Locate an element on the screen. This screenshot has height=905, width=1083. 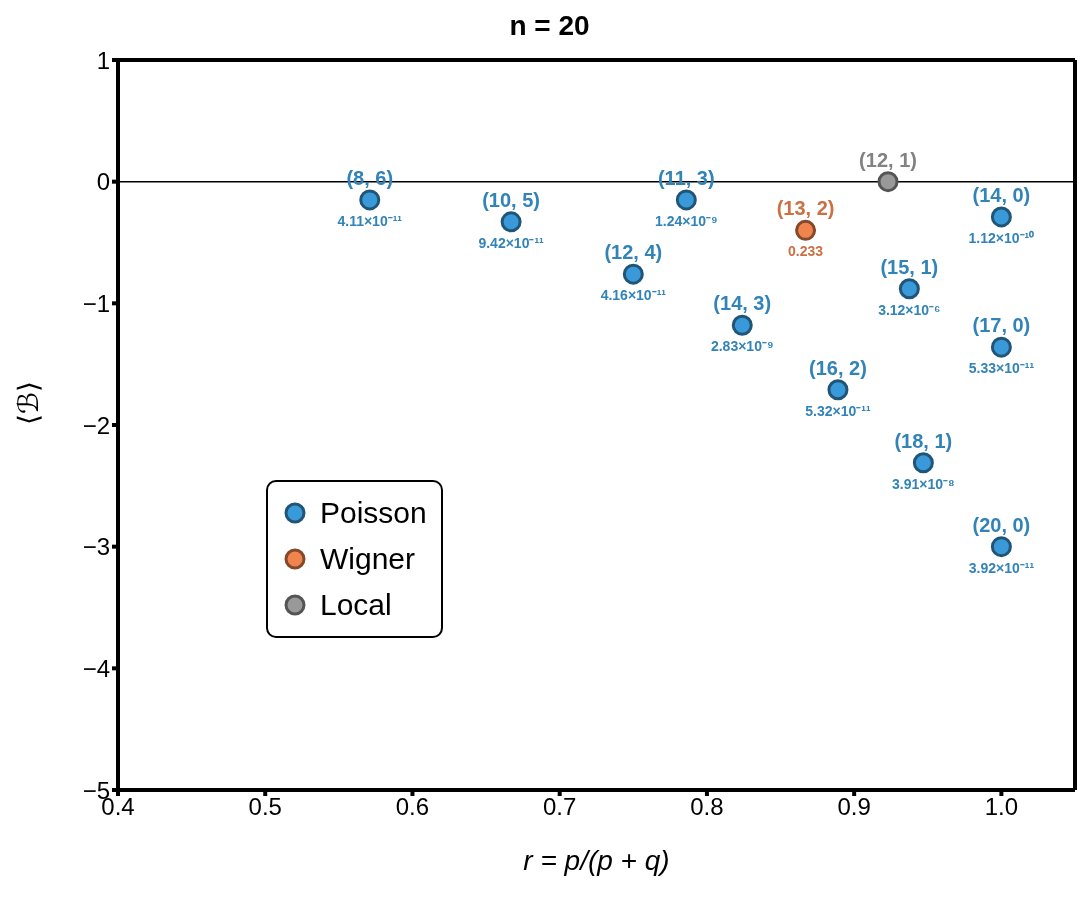
y-tick-label: 0 is located at coordinates (103, 182).